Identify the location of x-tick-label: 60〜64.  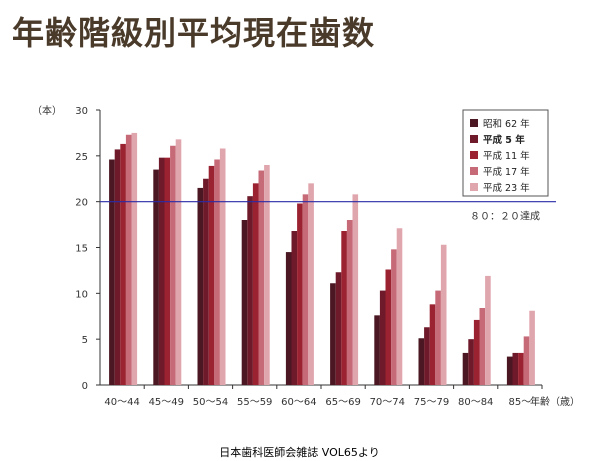
(298, 402).